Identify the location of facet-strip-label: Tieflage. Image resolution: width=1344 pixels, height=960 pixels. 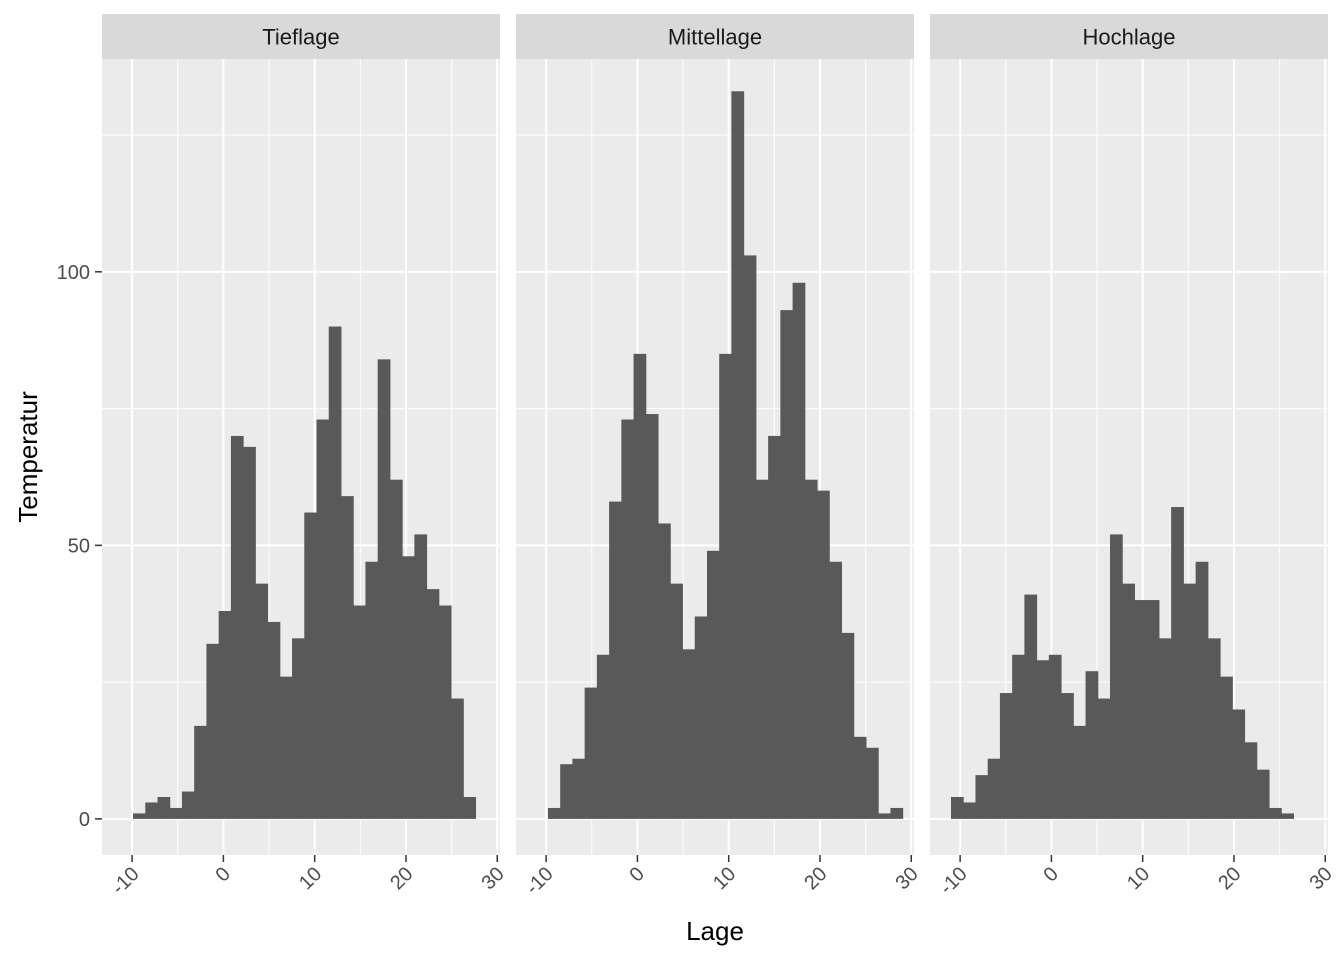
(300, 37).